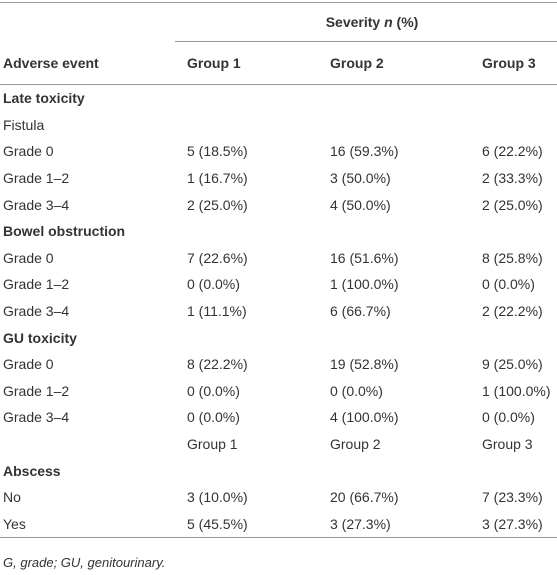 This screenshot has height=575, width=557. Describe the element at coordinates (278, 391) in the screenshot. I see `data-row: Grade 1–2 0 (0.0%) 0 (0.0%) 1 (100.0%)` at that location.